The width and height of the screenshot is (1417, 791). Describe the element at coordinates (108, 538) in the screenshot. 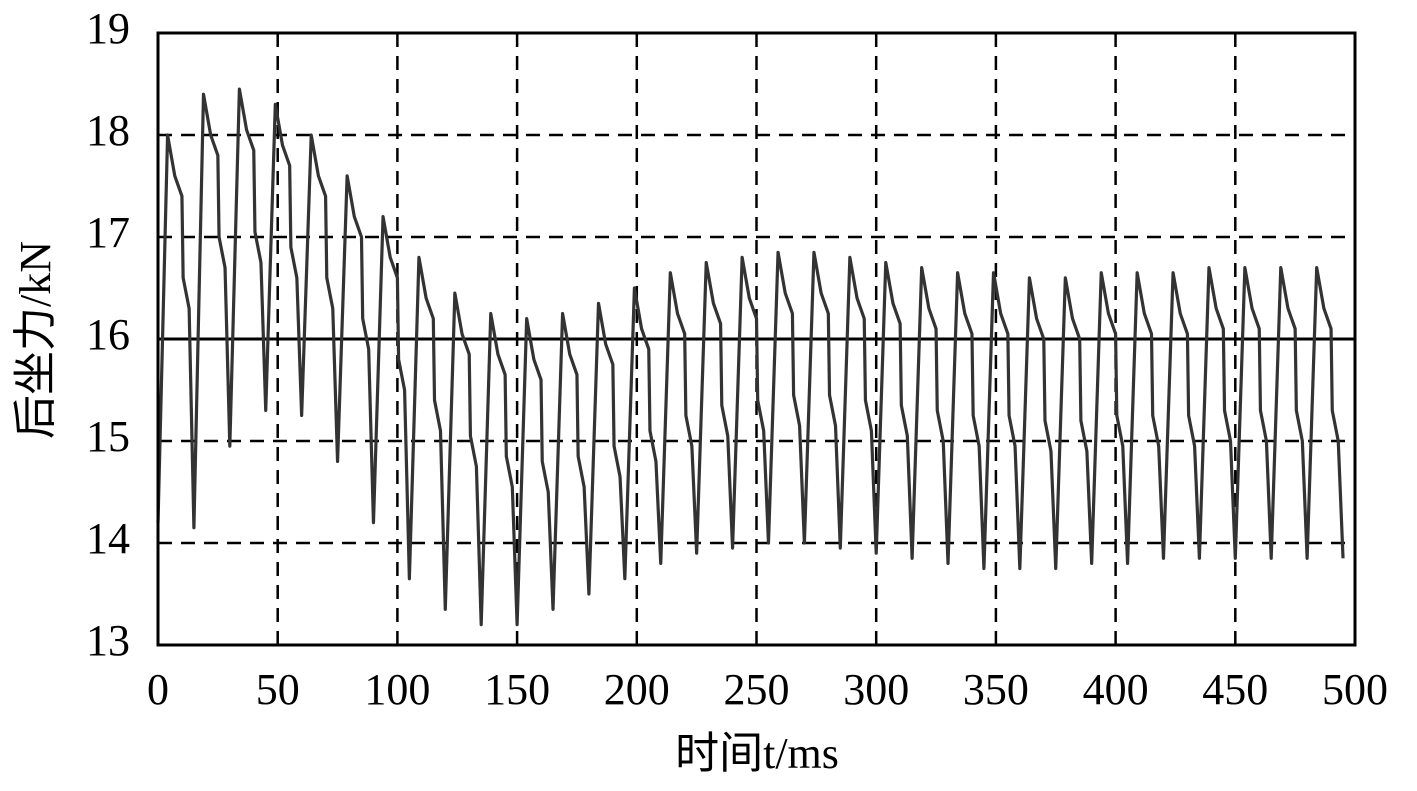

I see `y-tick-label: 14` at that location.